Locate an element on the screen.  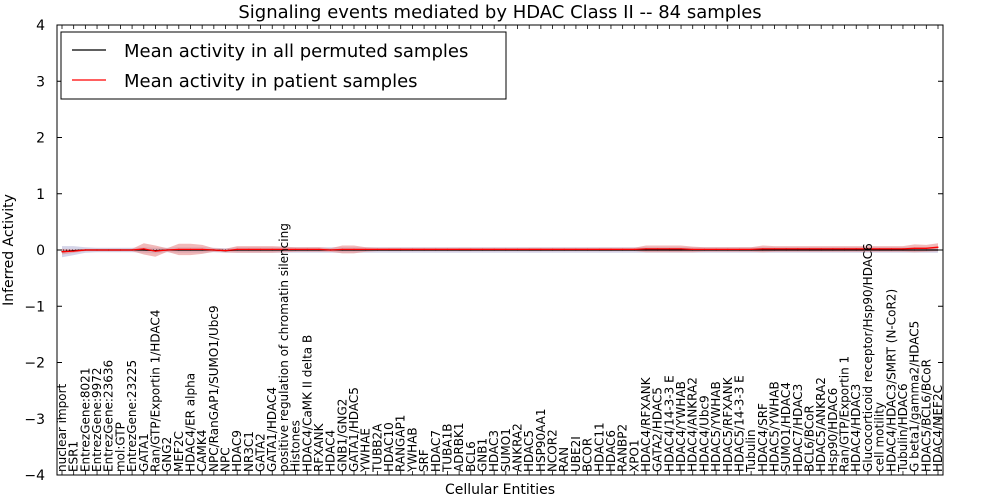
x-tick-label: Tubulin/HDAC6 is located at coordinates (903, 428).